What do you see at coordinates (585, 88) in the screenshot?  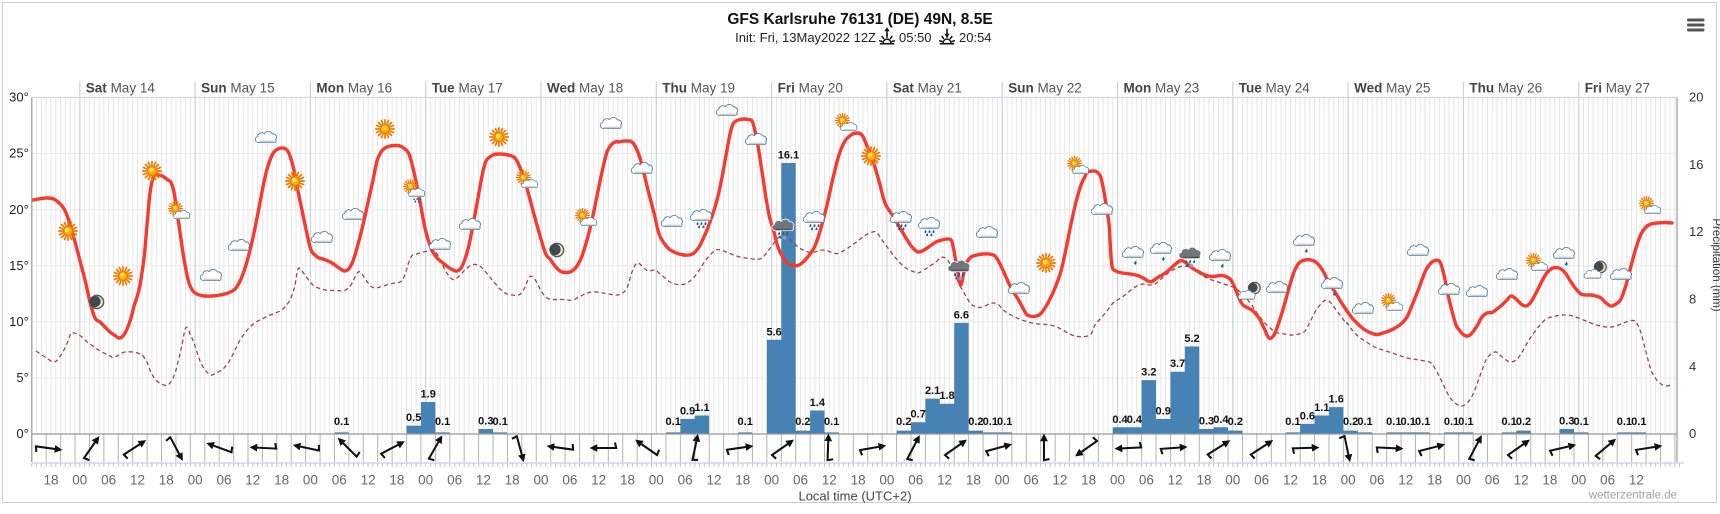 I see `svg-text: Wed May 18` at bounding box center [585, 88].